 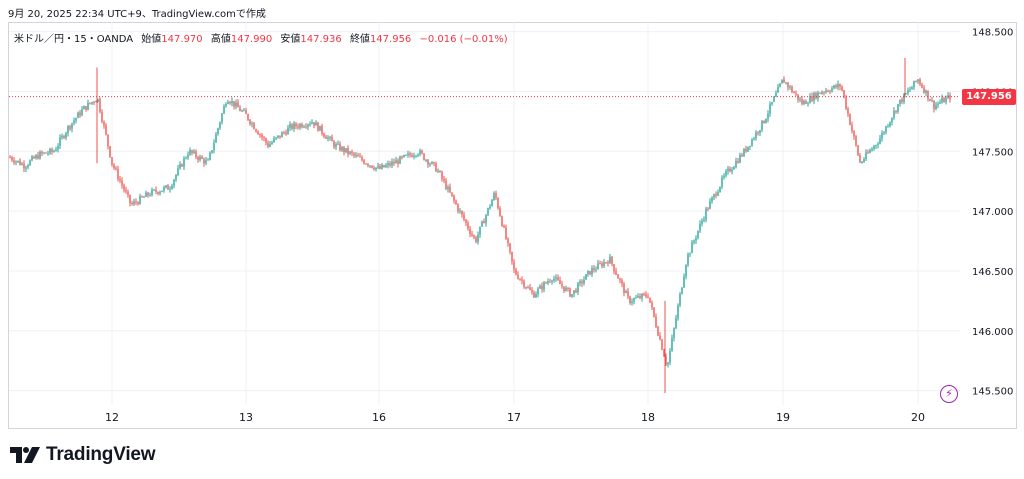 What do you see at coordinates (151, 39) in the screenshot?
I see `legend-open-label: 始値` at bounding box center [151, 39].